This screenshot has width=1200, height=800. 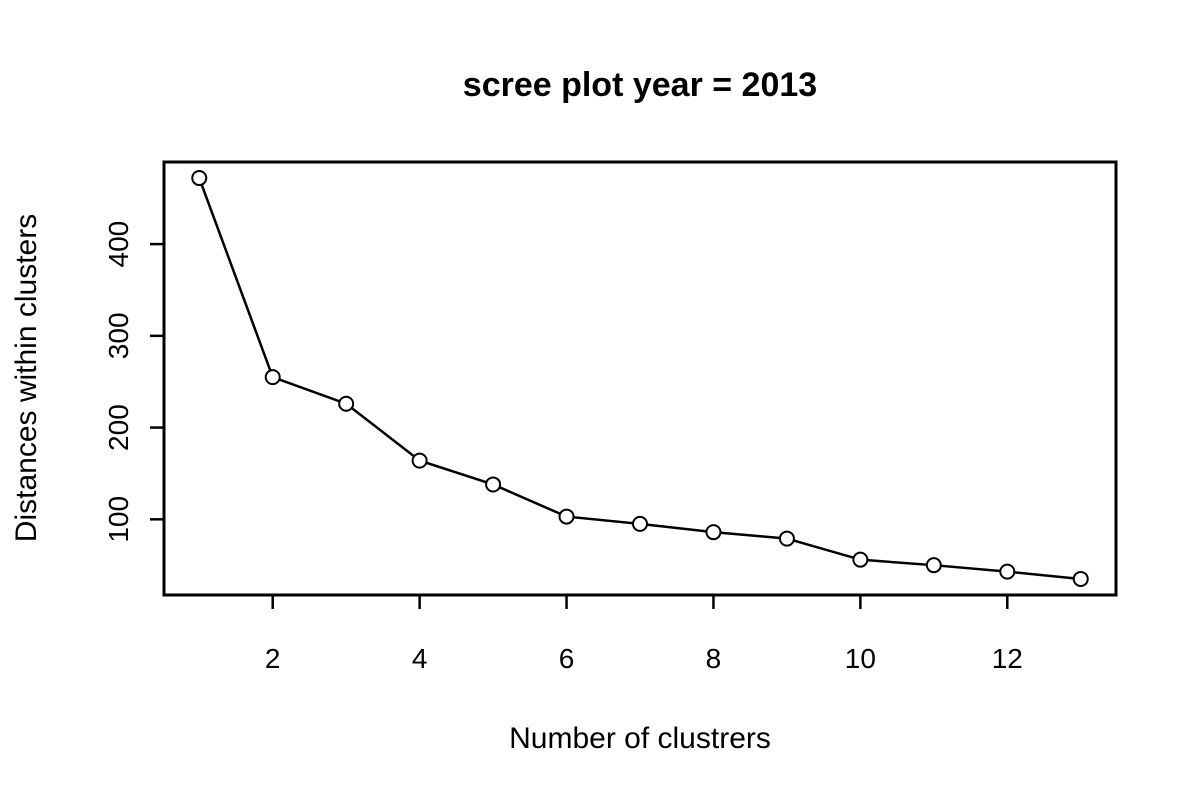 I want to click on x-axis-label: Number of clustrers, so click(x=640, y=738).